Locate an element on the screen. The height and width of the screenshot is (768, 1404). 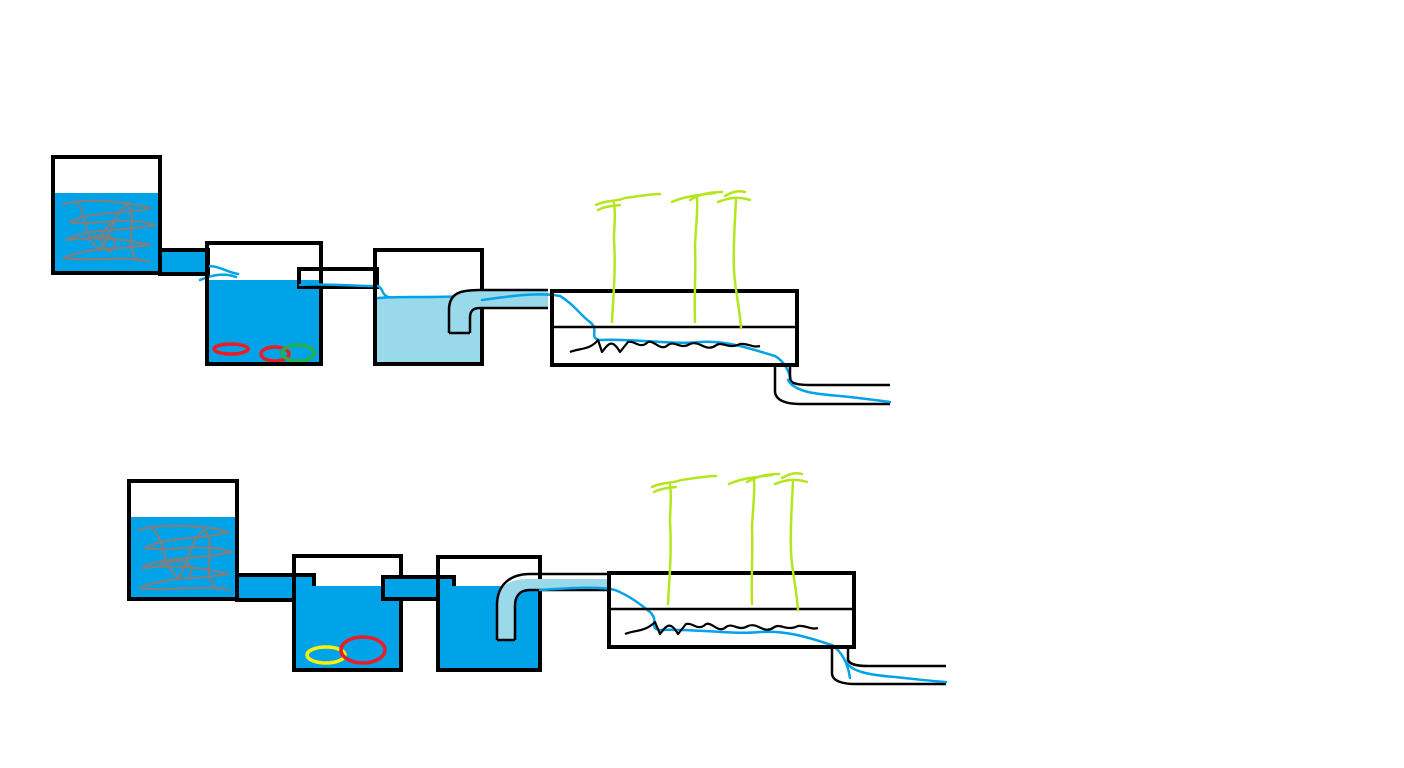
bottom-settling-tank is located at coordinates (522, 613).